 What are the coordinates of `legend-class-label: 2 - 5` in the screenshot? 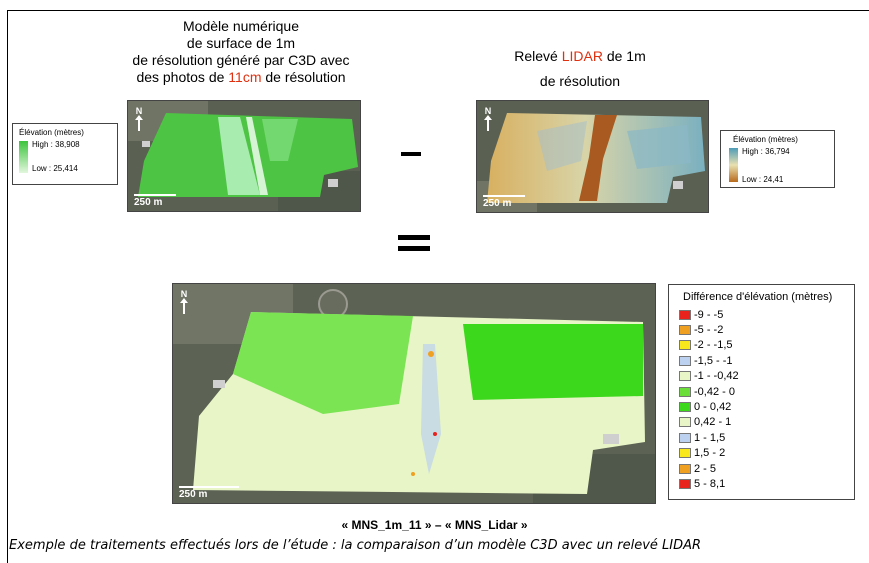 It's located at (705, 468).